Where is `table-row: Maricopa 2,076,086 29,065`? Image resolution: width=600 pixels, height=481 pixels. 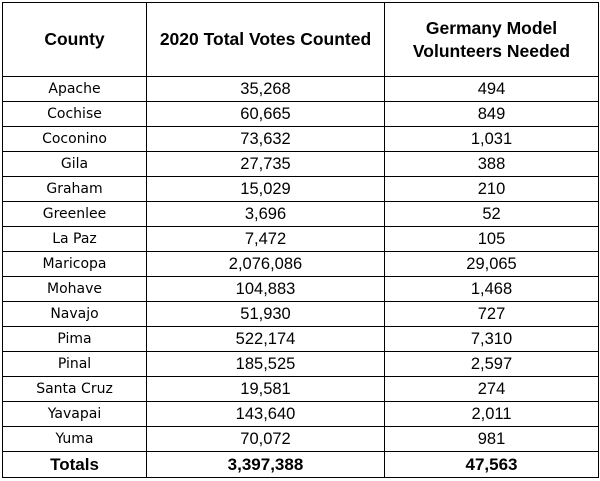
table-row: Maricopa 2,076,086 29,065 is located at coordinates (300, 264).